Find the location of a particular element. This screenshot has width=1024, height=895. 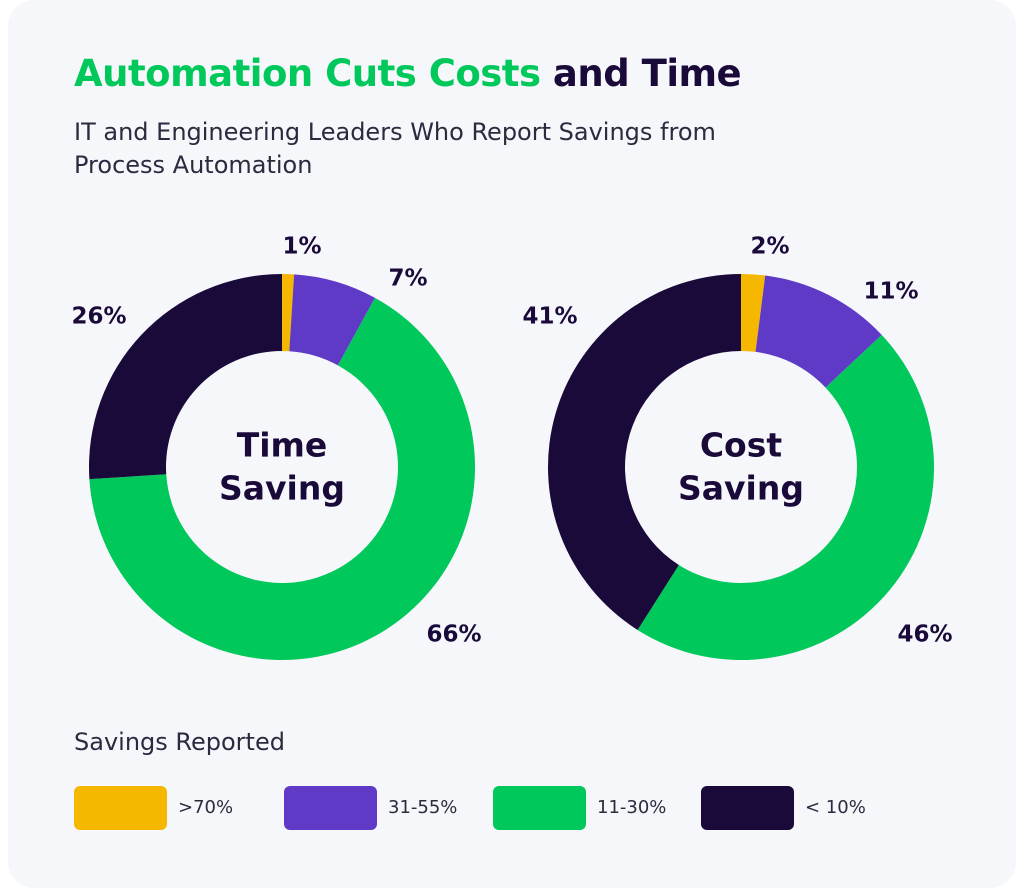

legend-title: Savings Reported is located at coordinates (179, 742).